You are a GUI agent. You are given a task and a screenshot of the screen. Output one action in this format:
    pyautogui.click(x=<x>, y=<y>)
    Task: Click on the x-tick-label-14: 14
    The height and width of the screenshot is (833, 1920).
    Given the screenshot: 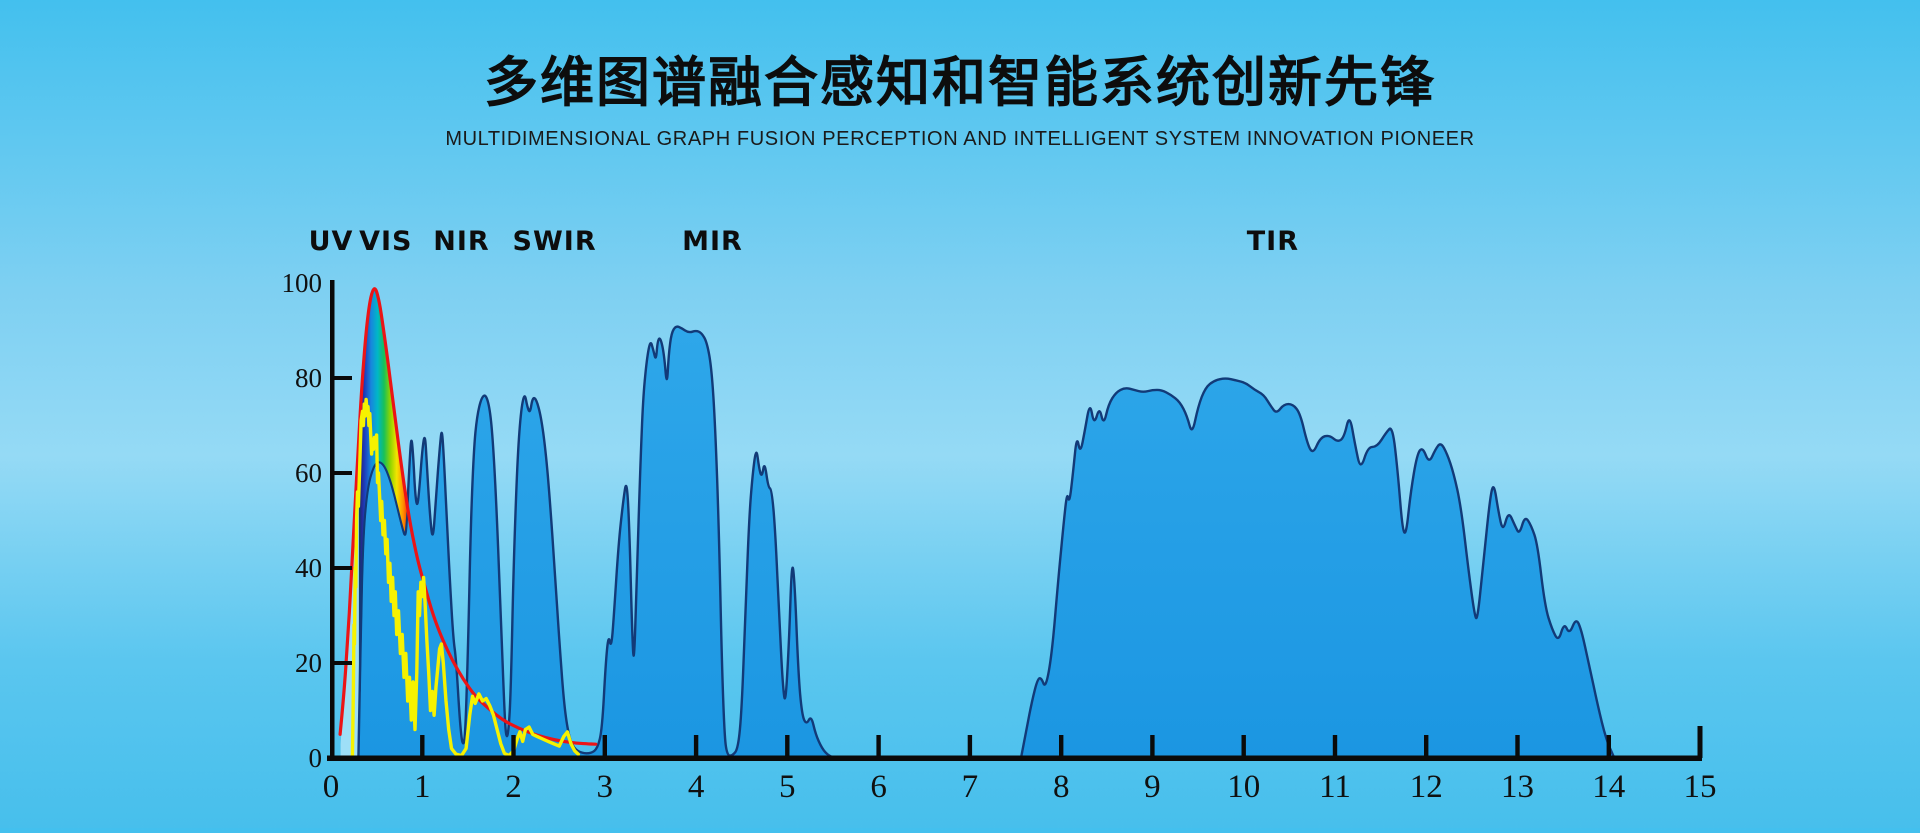 What is the action you would take?
    pyautogui.click(x=1608, y=787)
    